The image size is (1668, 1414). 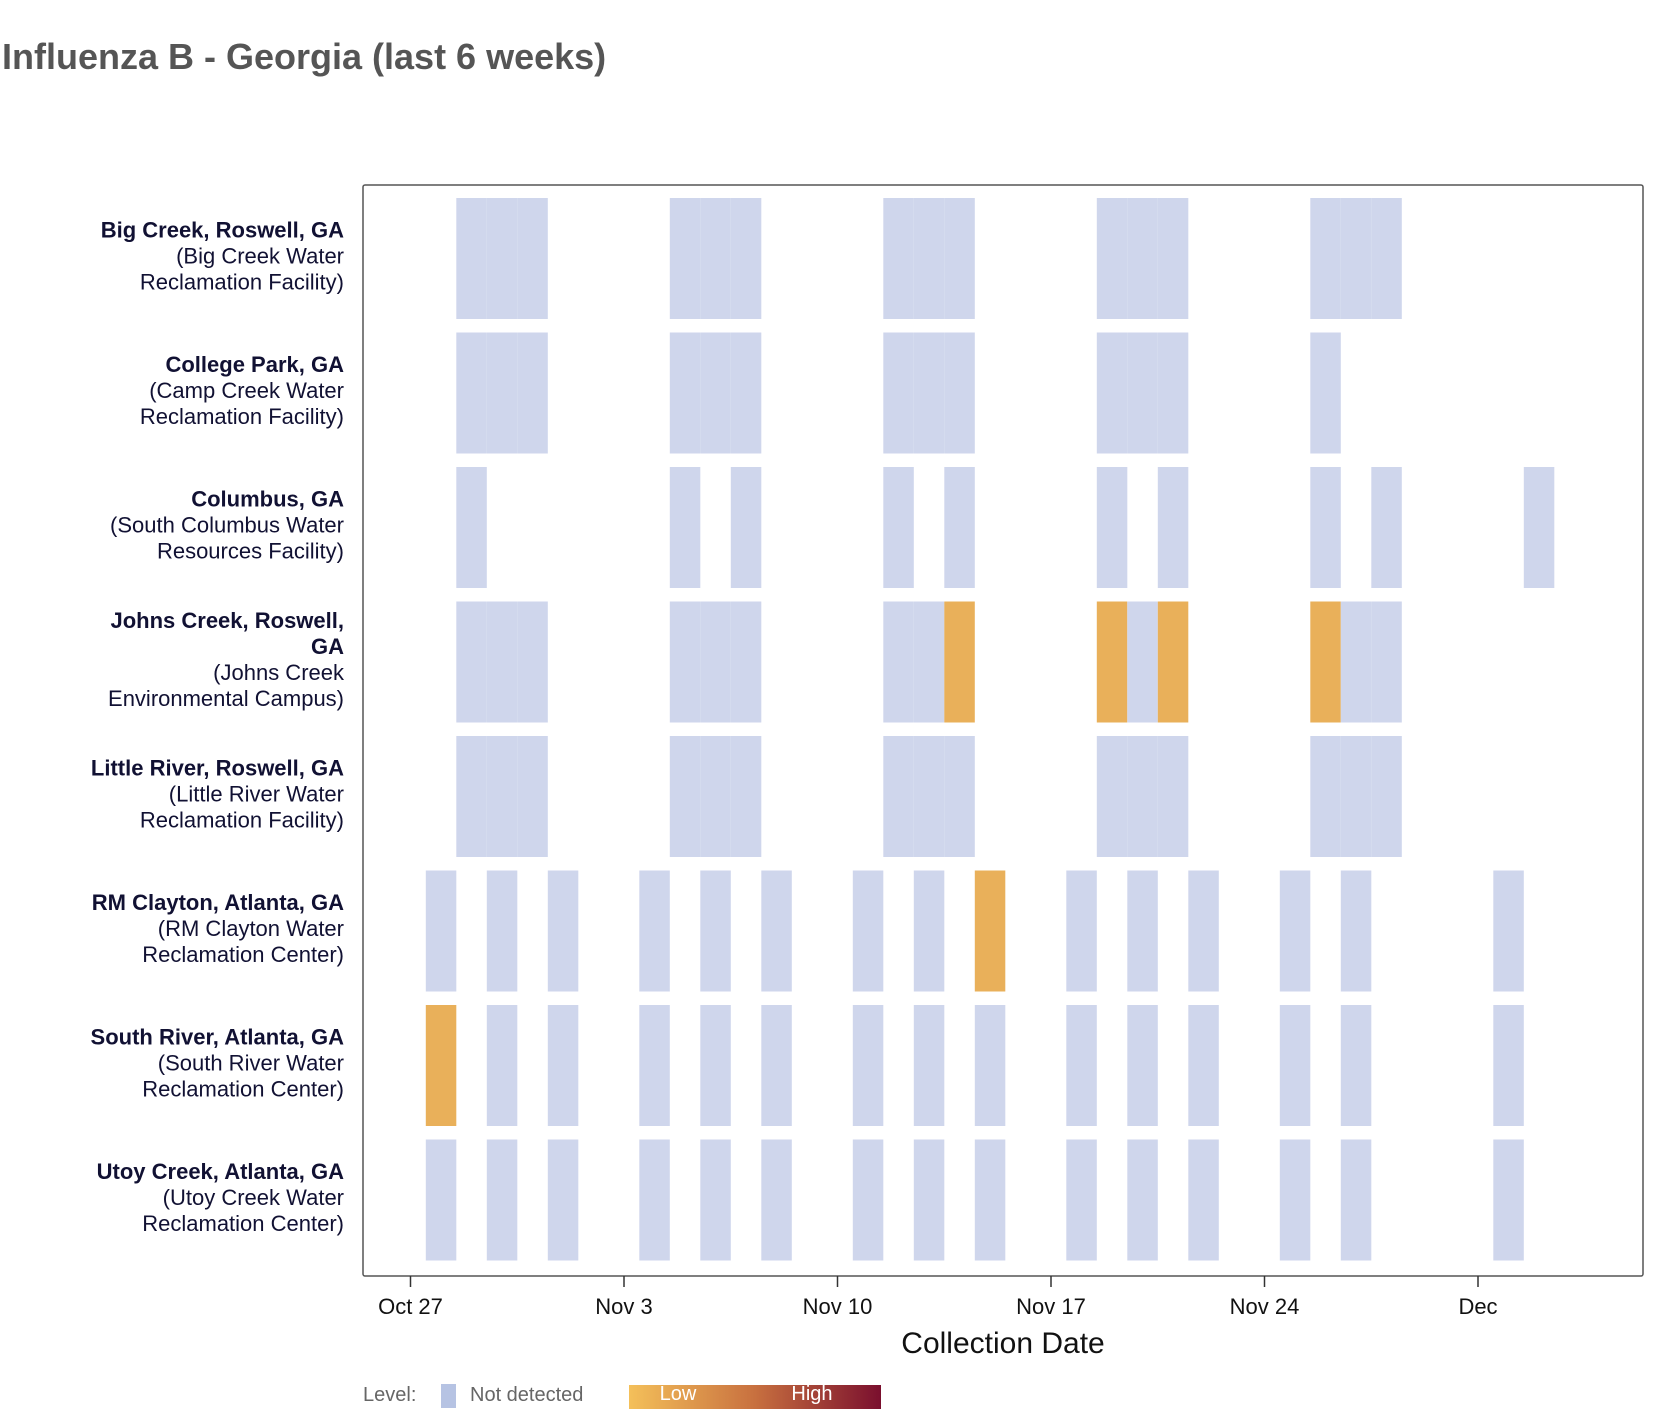 What do you see at coordinates (226, 698) in the screenshot?
I see `site-facility-label: Environmental Campus)` at bounding box center [226, 698].